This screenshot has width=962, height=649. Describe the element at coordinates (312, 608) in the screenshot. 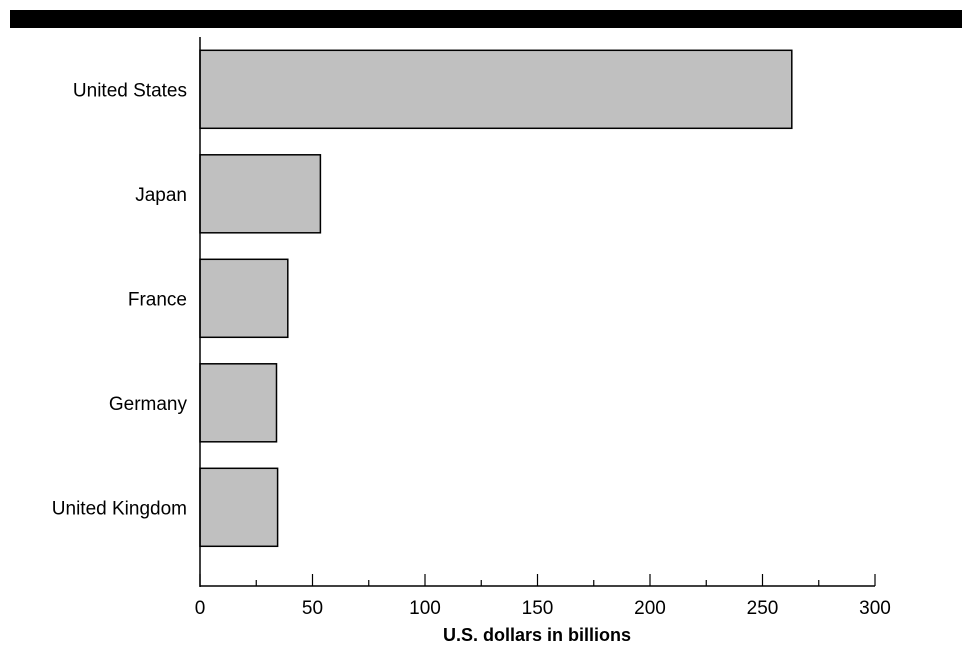

I see `x-tick-label-50: 50` at that location.